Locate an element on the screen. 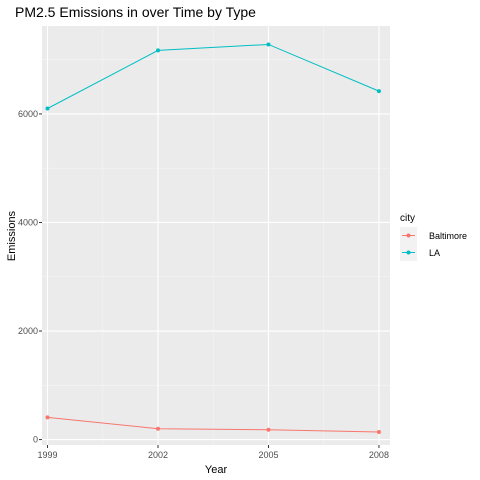 The height and width of the screenshot is (480, 480). series-line-baltimore is located at coordinates (213, 424).